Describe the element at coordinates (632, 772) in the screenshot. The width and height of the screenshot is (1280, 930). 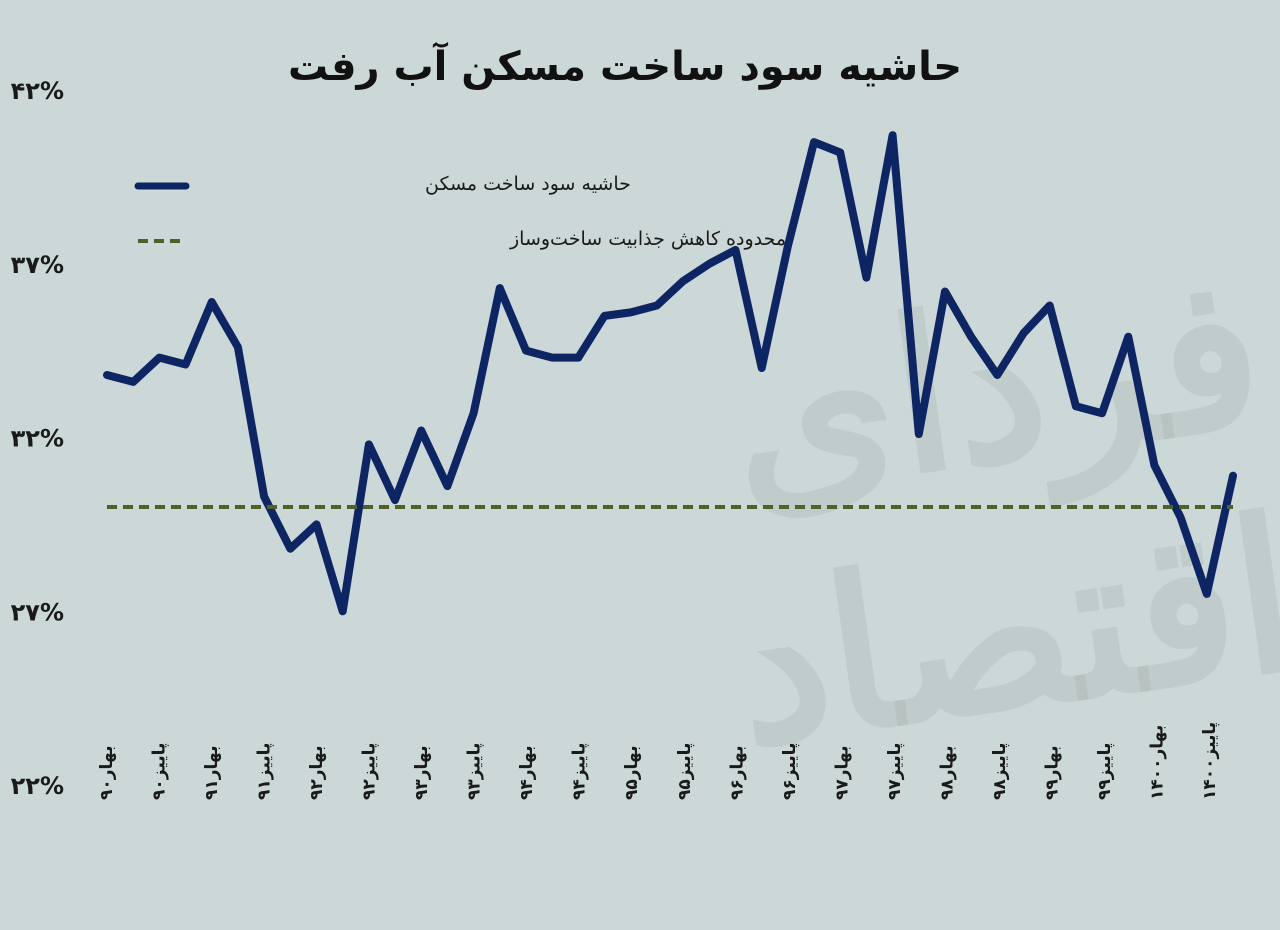
I see `x-tick-label: بهار۹۵` at that location.